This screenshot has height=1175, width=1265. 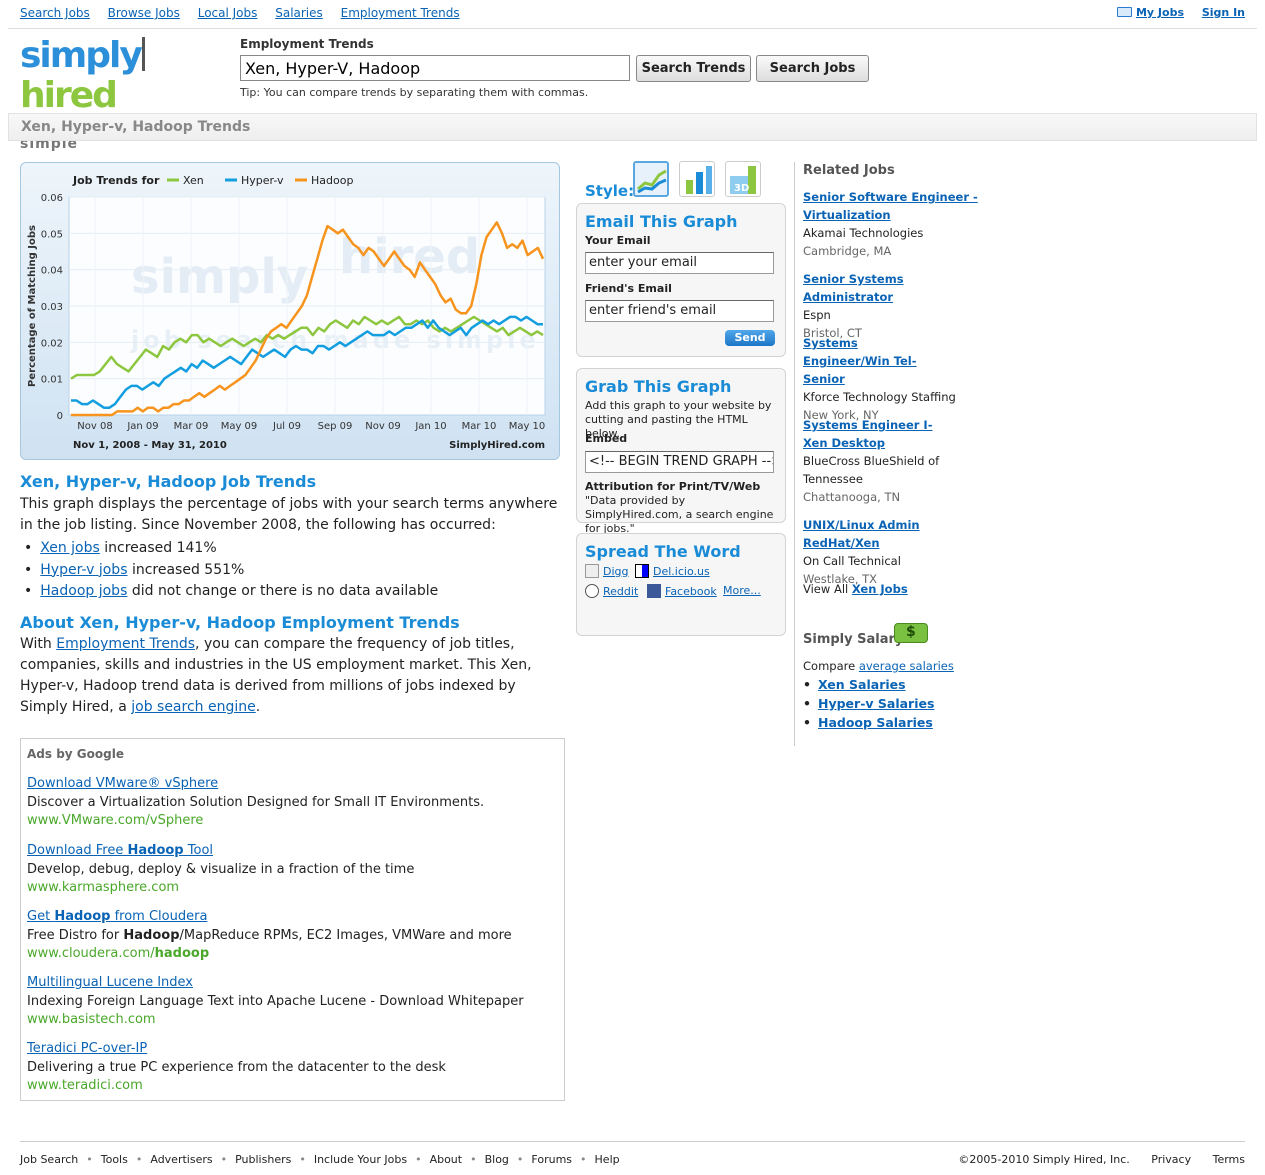 What do you see at coordinates (126, 644) in the screenshot?
I see `employment-trends-link: Employment Trends` at bounding box center [126, 644].